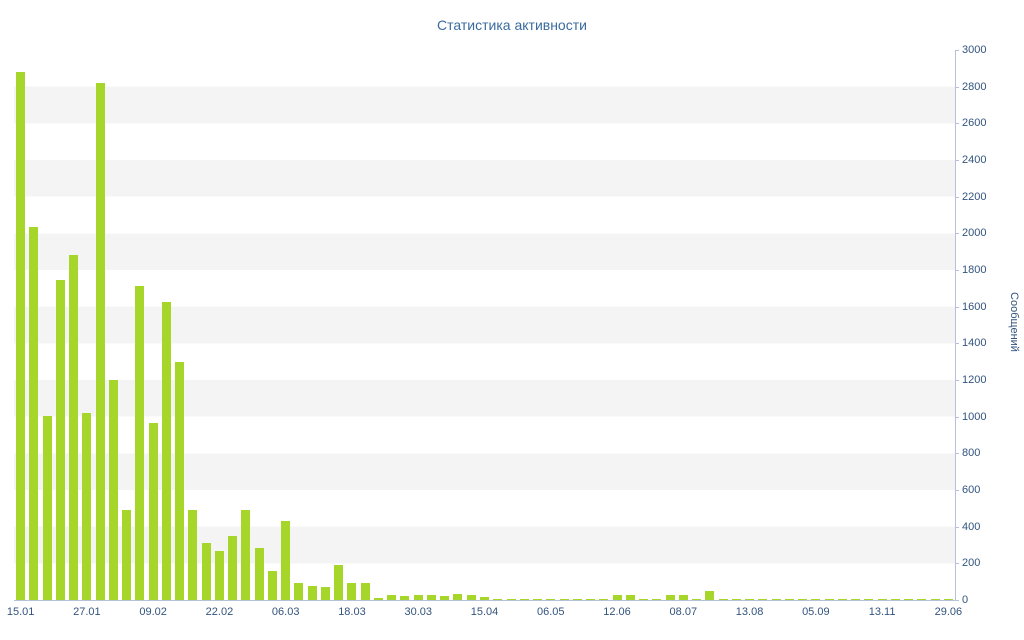  I want to click on y-tick-label: 3000, so click(974, 50).